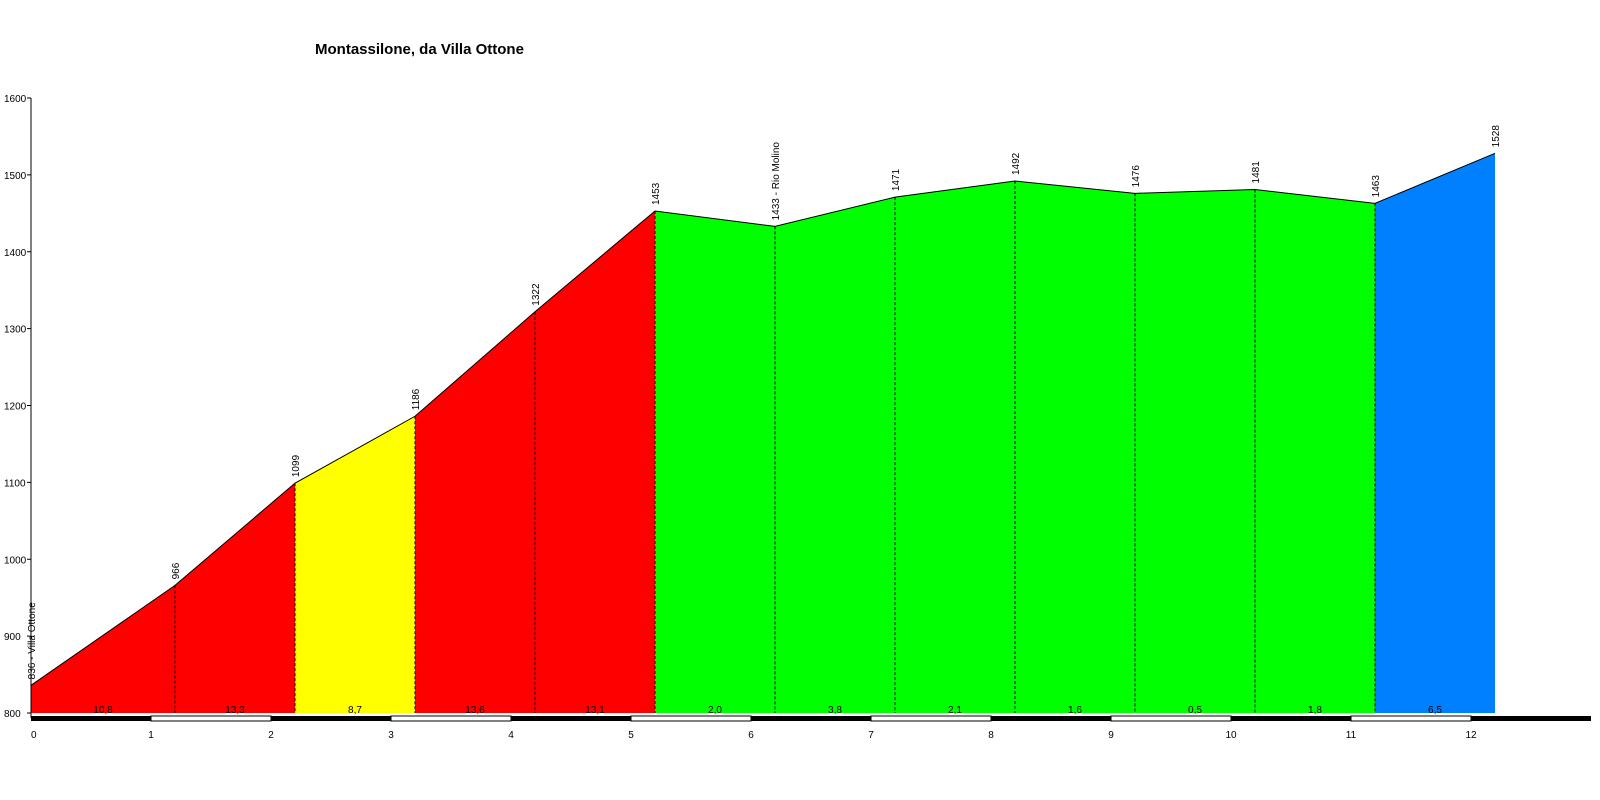  I want to click on gradient-label: 2,1, so click(955, 710).